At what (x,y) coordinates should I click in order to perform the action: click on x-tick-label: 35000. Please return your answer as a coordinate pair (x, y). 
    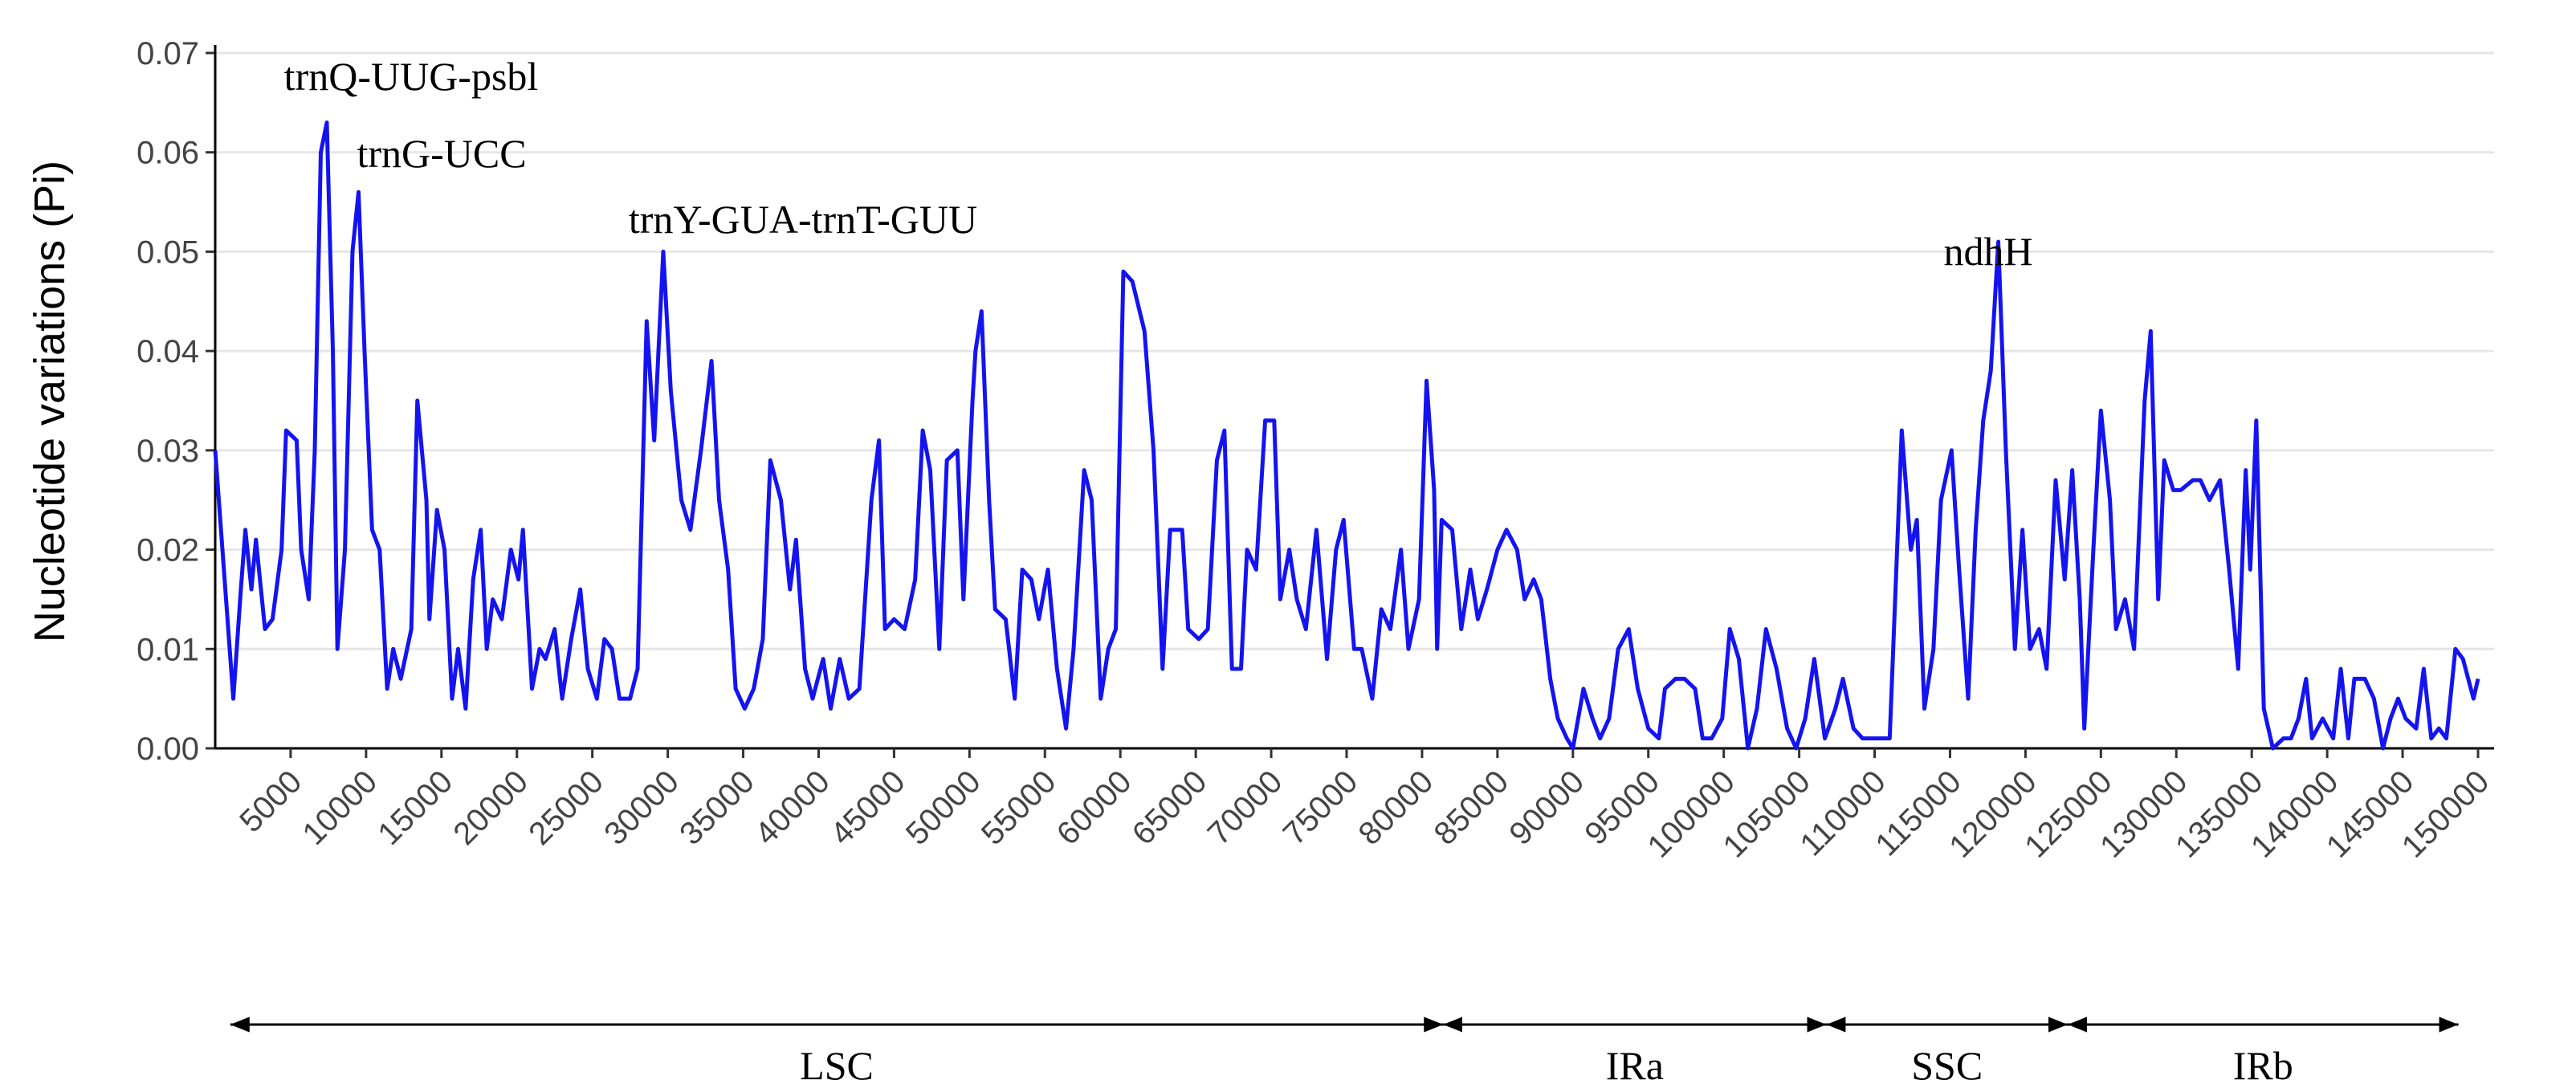
    Looking at the image, I should click on (717, 808).